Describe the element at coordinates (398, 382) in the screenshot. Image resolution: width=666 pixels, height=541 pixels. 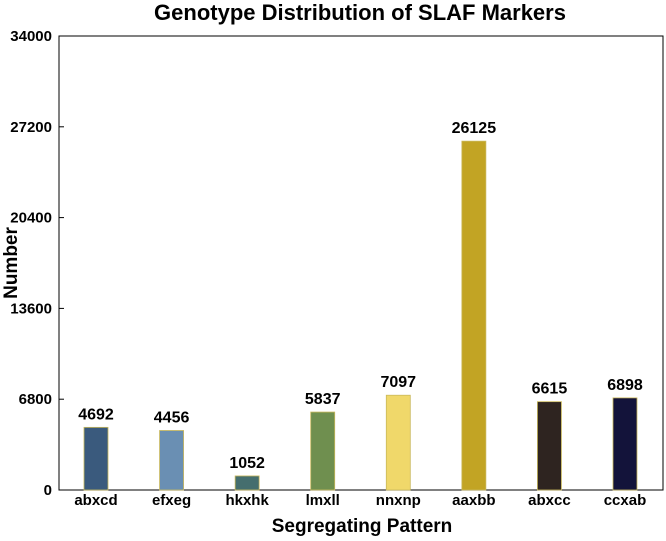
I see `data-label-nnxnp: 7097` at that location.